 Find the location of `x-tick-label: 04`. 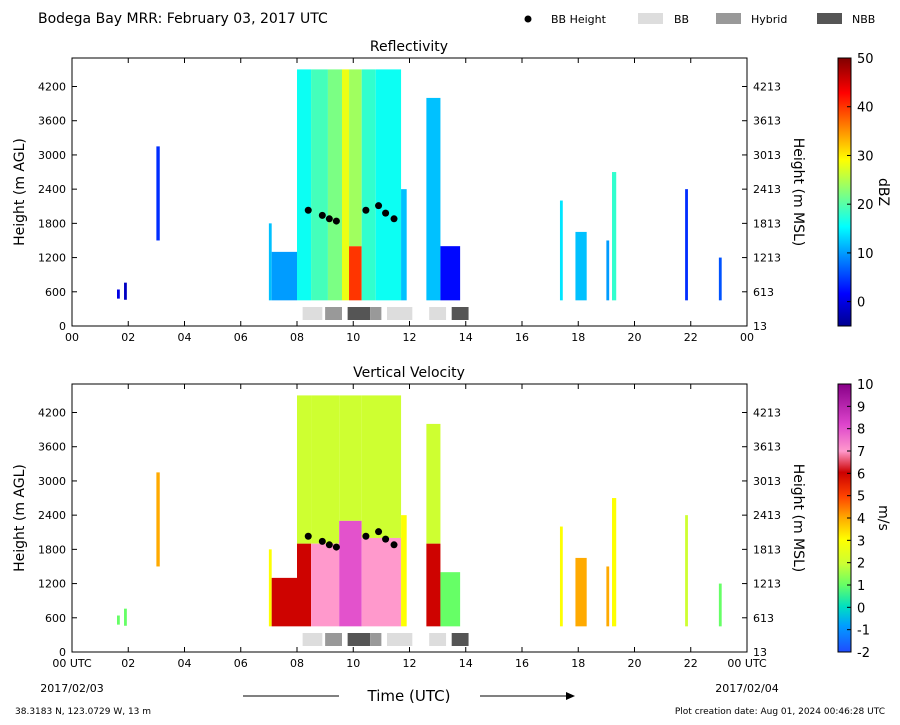

x-tick-label: 04 is located at coordinates (185, 663).